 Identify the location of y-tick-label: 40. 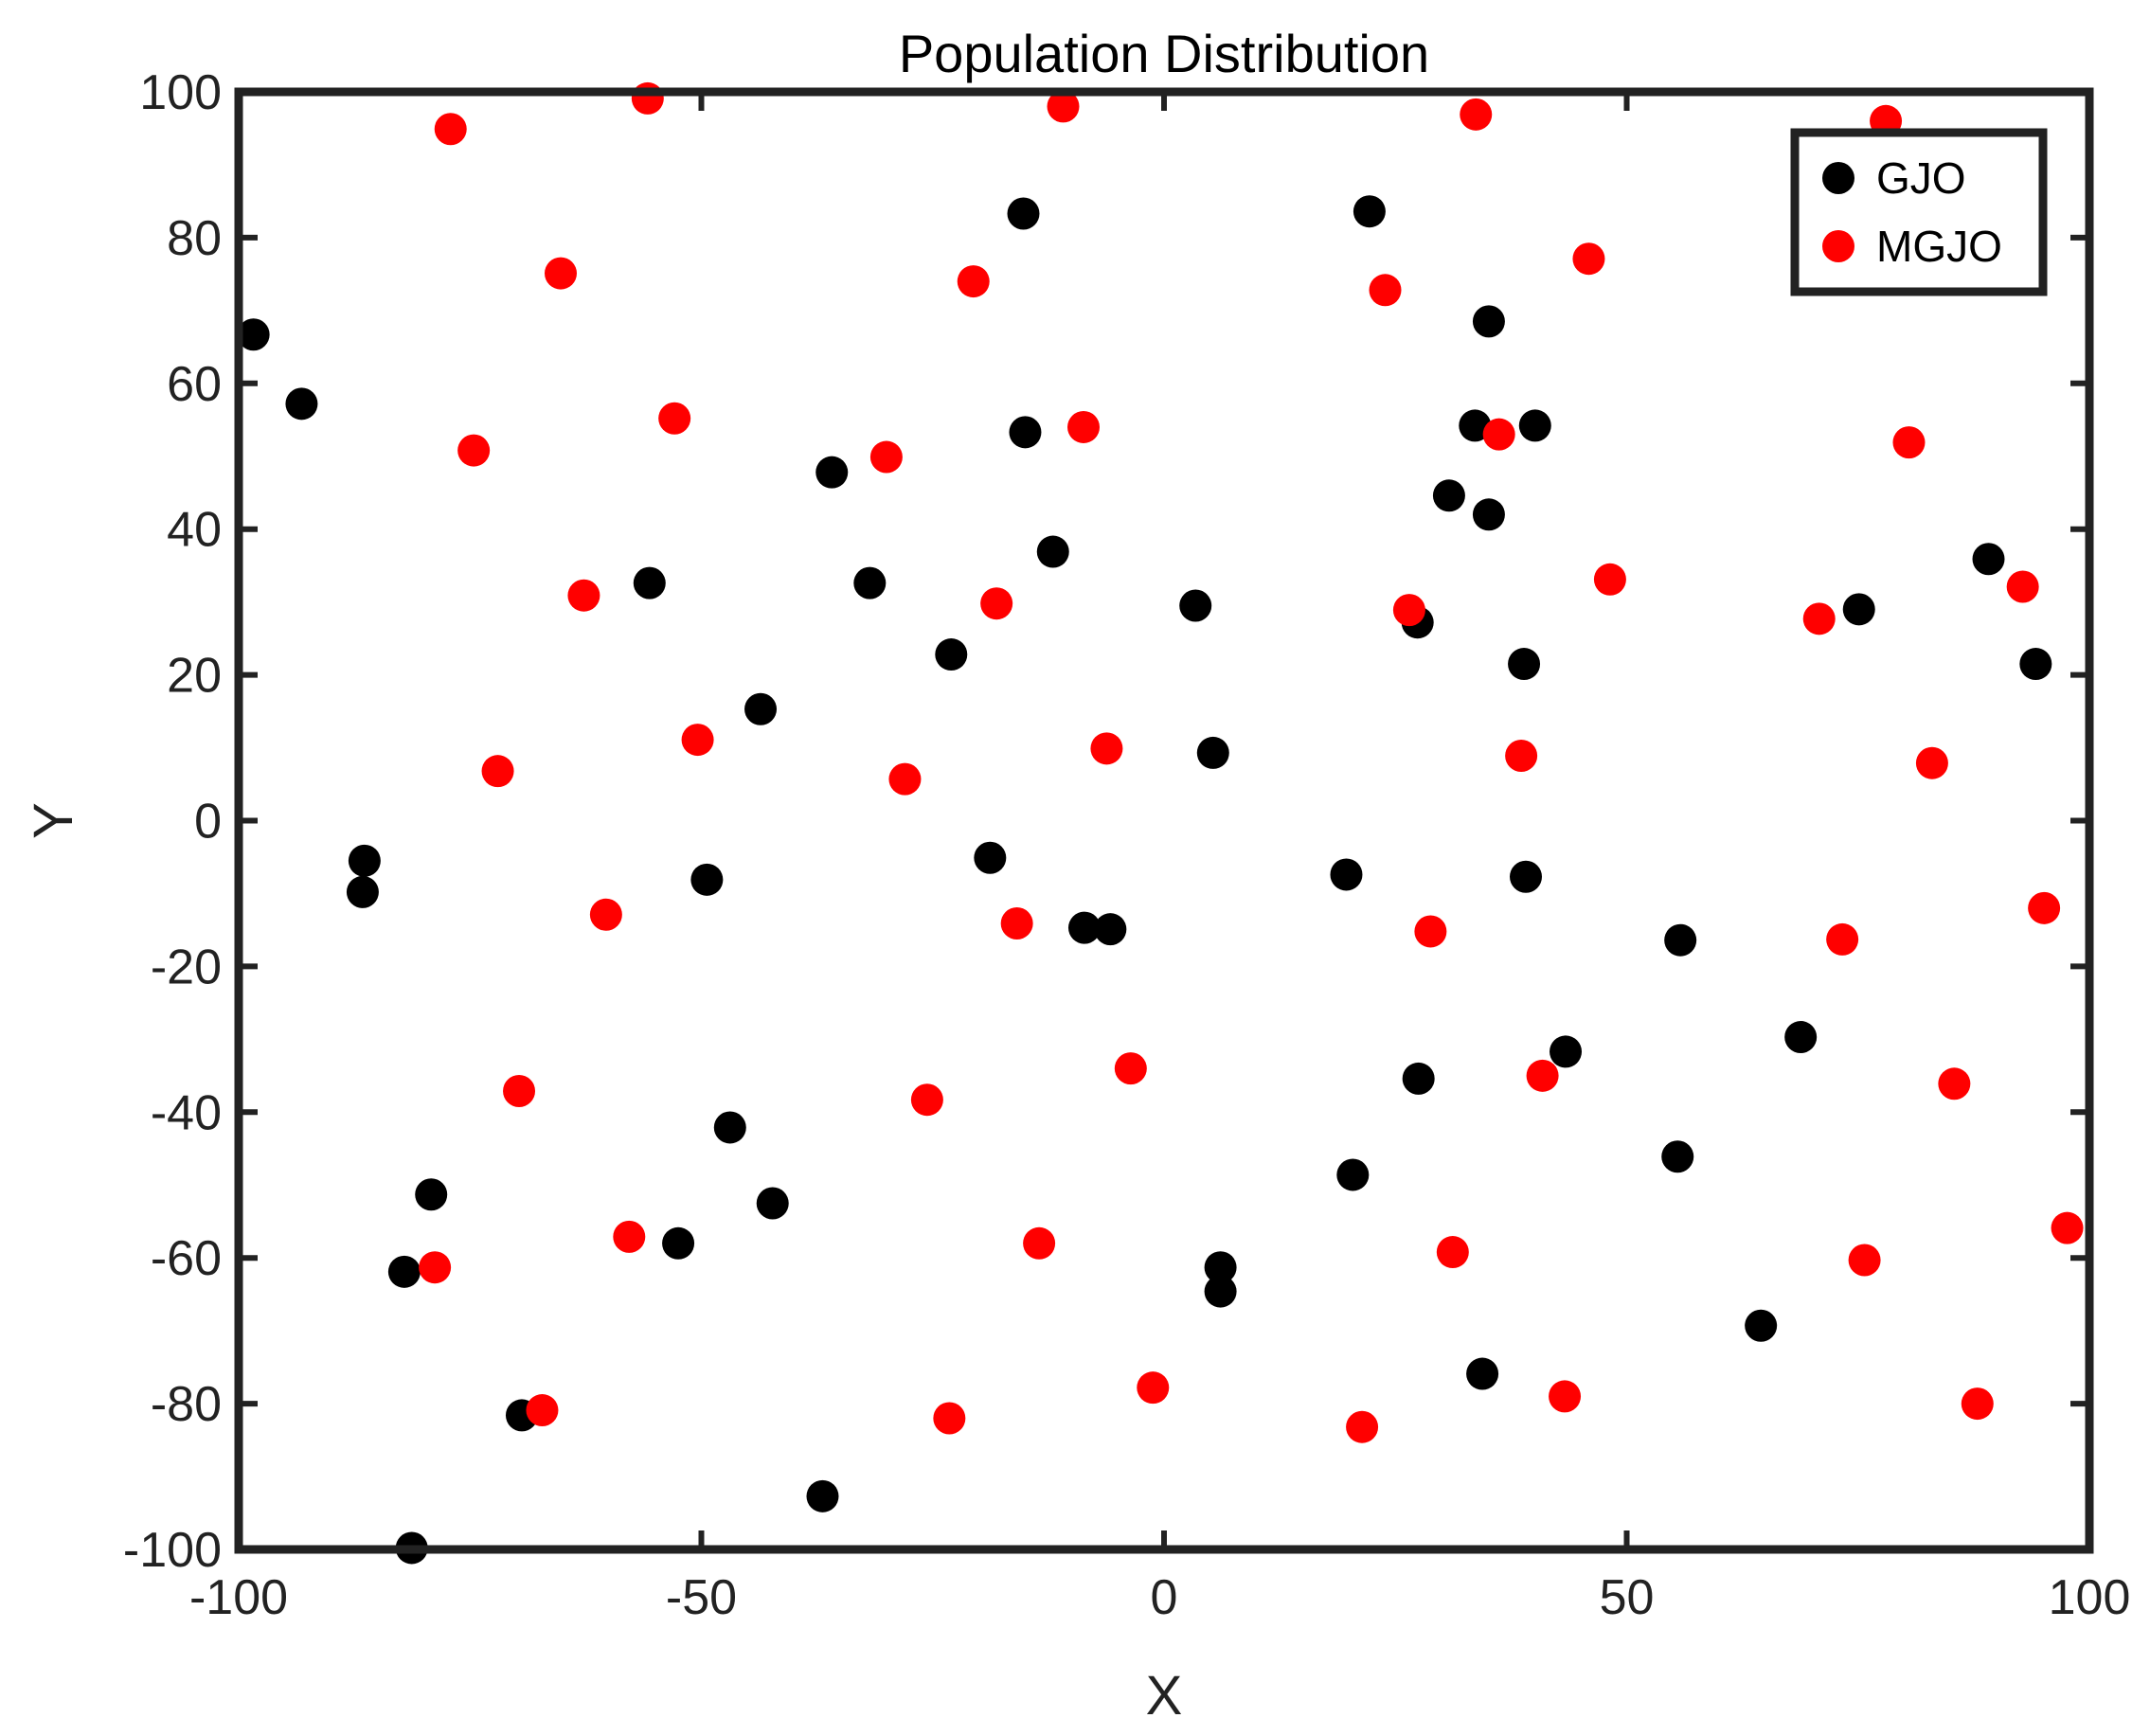
(195, 530).